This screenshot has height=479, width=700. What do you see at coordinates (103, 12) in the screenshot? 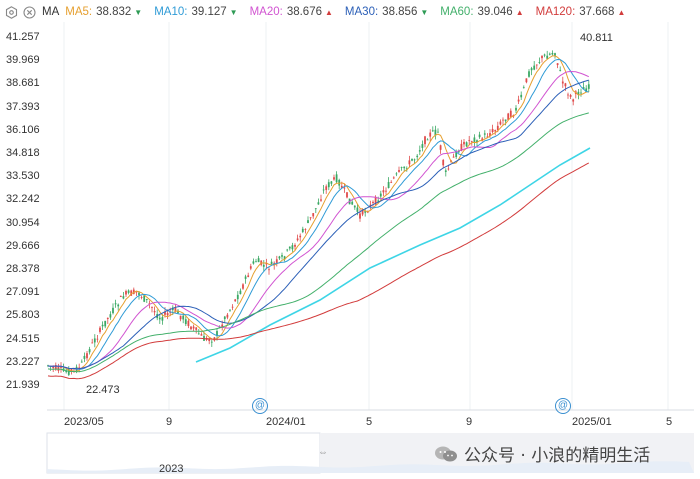
I see `legend-item-ma5: MA5: 38.832 ▼` at bounding box center [103, 12].